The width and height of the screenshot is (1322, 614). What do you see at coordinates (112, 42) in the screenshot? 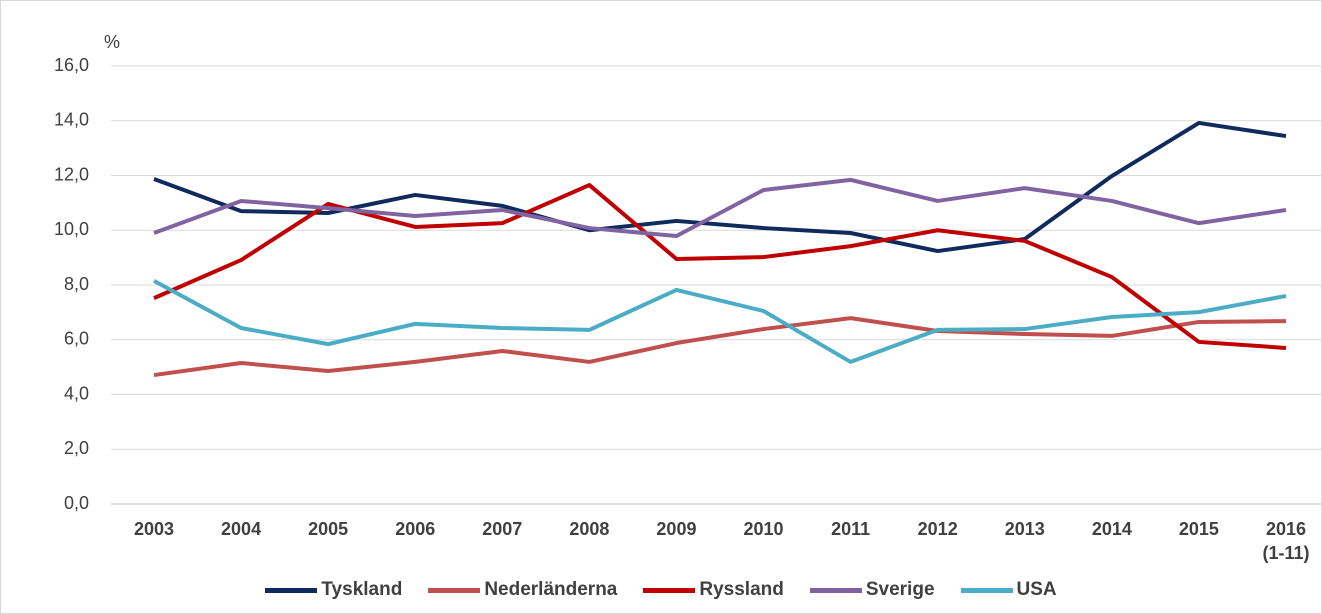
I see `y-axis-label: %` at bounding box center [112, 42].